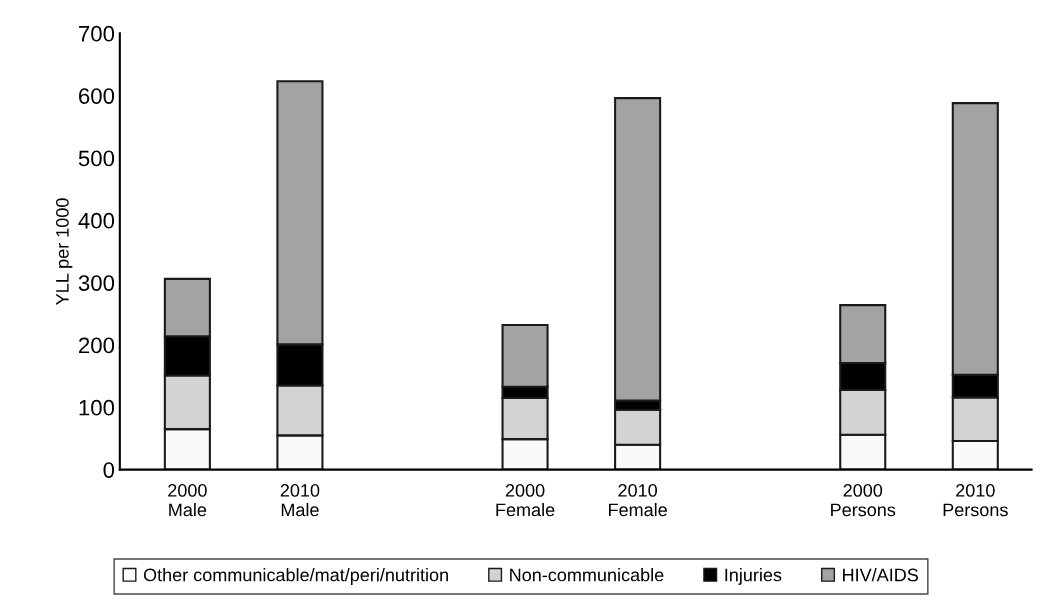 The height and width of the screenshot is (606, 1042). Describe the element at coordinates (637, 500) in the screenshot. I see `x-tick-label: 2010 Female` at that location.